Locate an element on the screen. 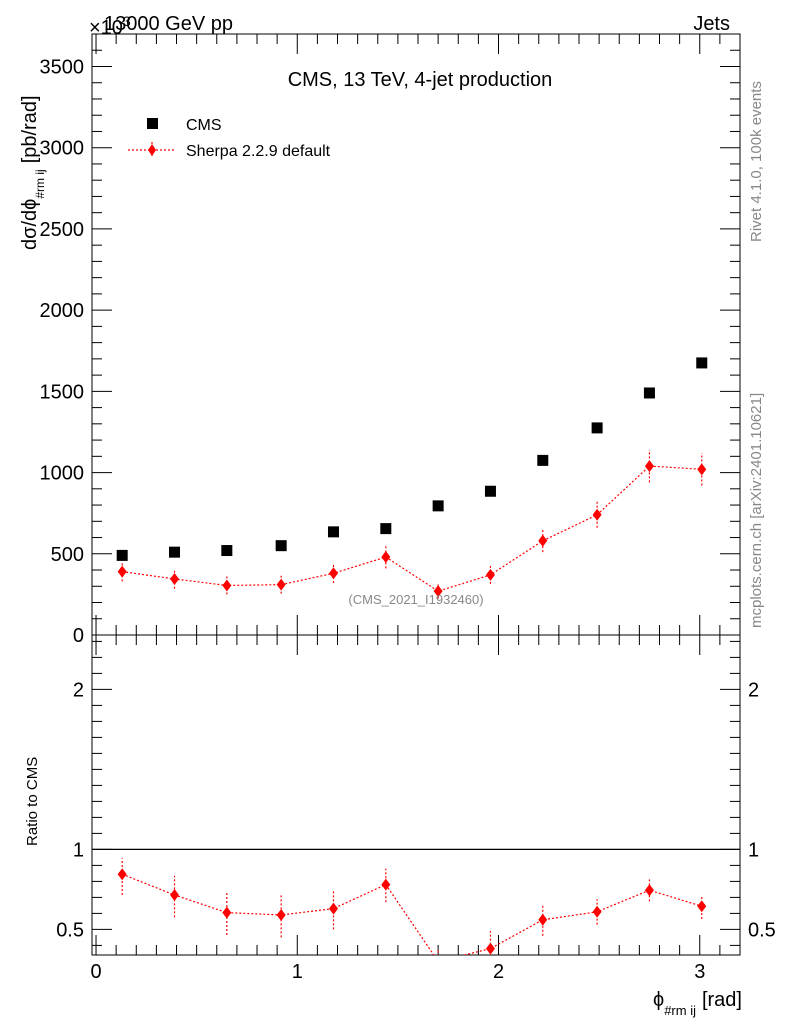  x-tick-label: 1 is located at coordinates (297, 972).